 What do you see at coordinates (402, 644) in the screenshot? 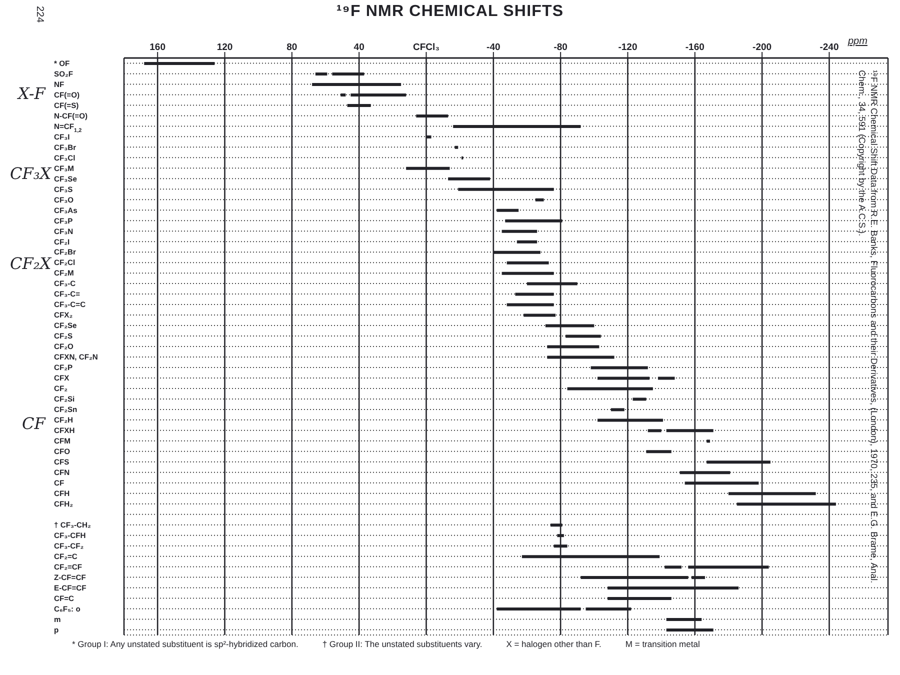
I see `text: † Group II: The unstated substituents vary.` at bounding box center [402, 644].